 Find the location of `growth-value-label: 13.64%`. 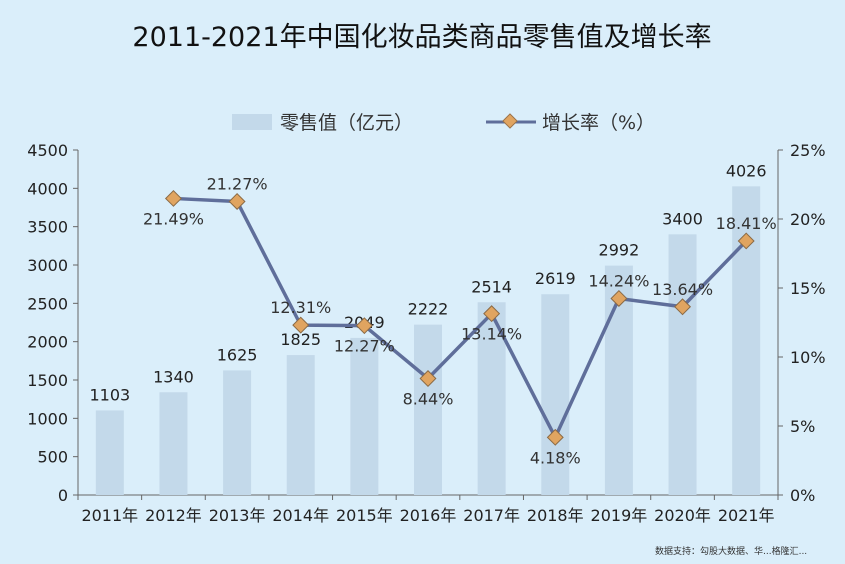

growth-value-label: 13.64% is located at coordinates (682, 289).